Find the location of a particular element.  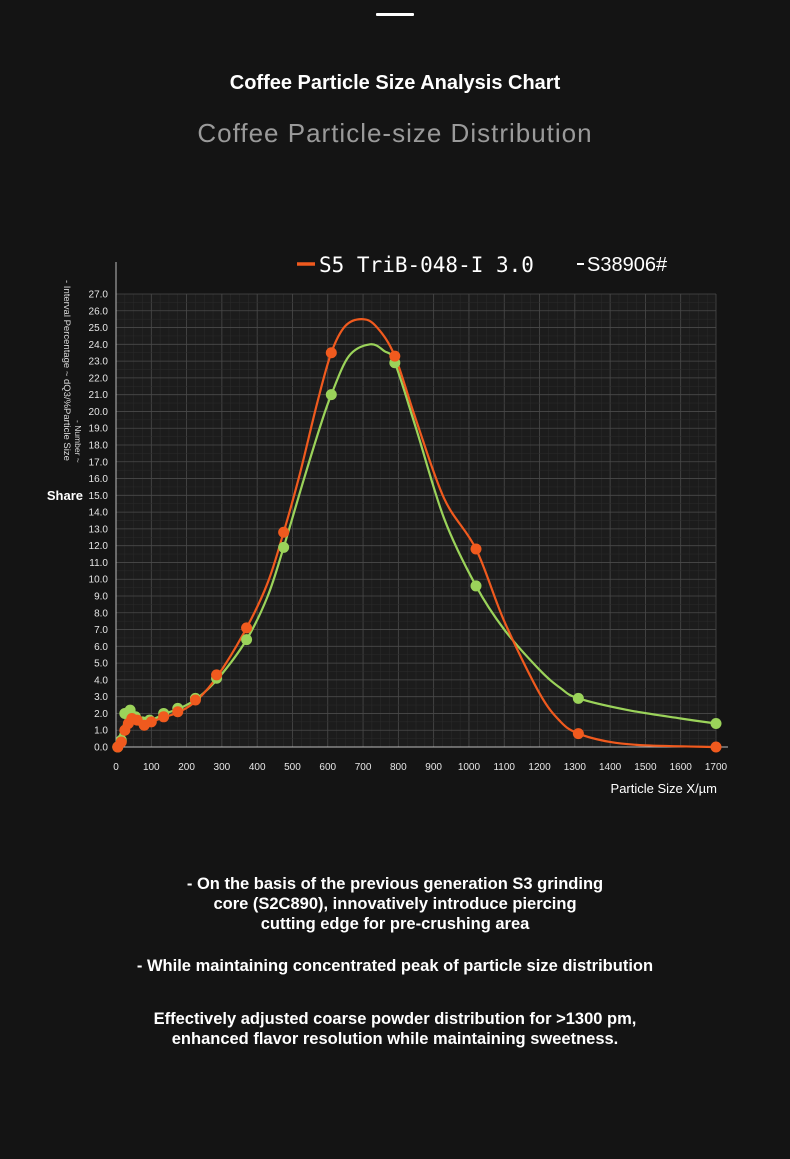

y-tick-label: 8.0 is located at coordinates (101, 613).